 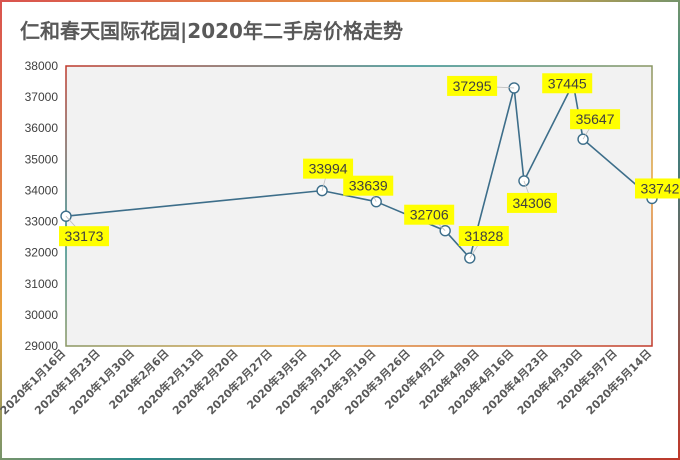 What do you see at coordinates (42, 346) in the screenshot?
I see `y-tick-label: 29000` at bounding box center [42, 346].